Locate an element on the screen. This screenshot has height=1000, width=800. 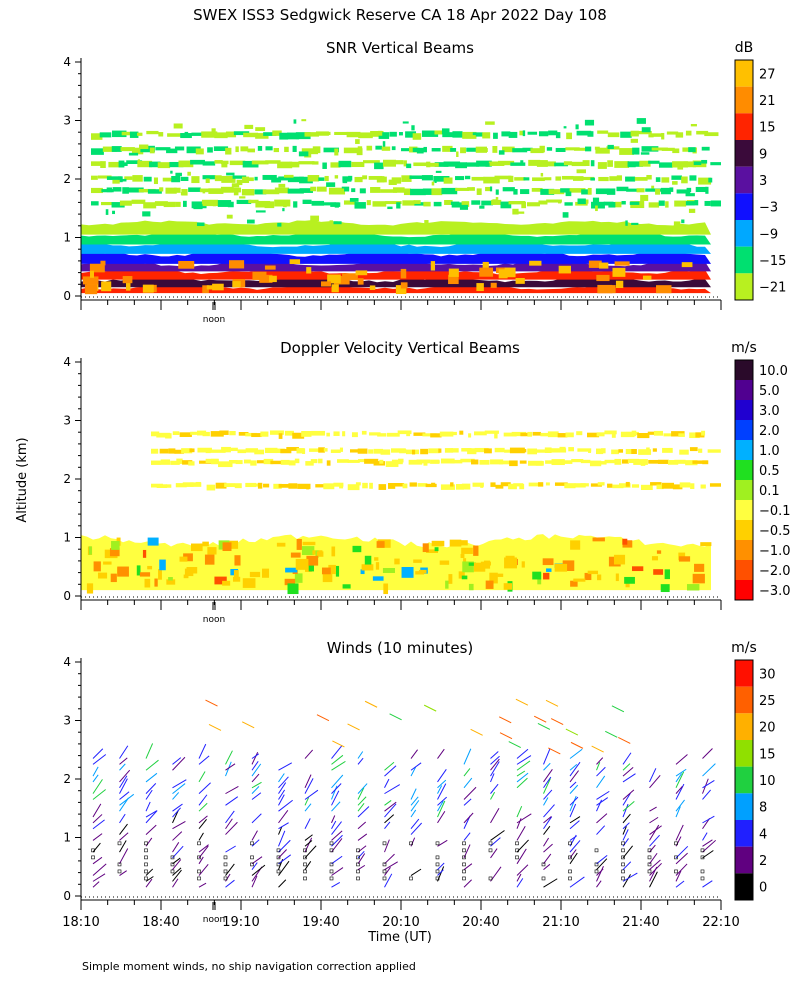
colorbar-frame is located at coordinates (744, 480).